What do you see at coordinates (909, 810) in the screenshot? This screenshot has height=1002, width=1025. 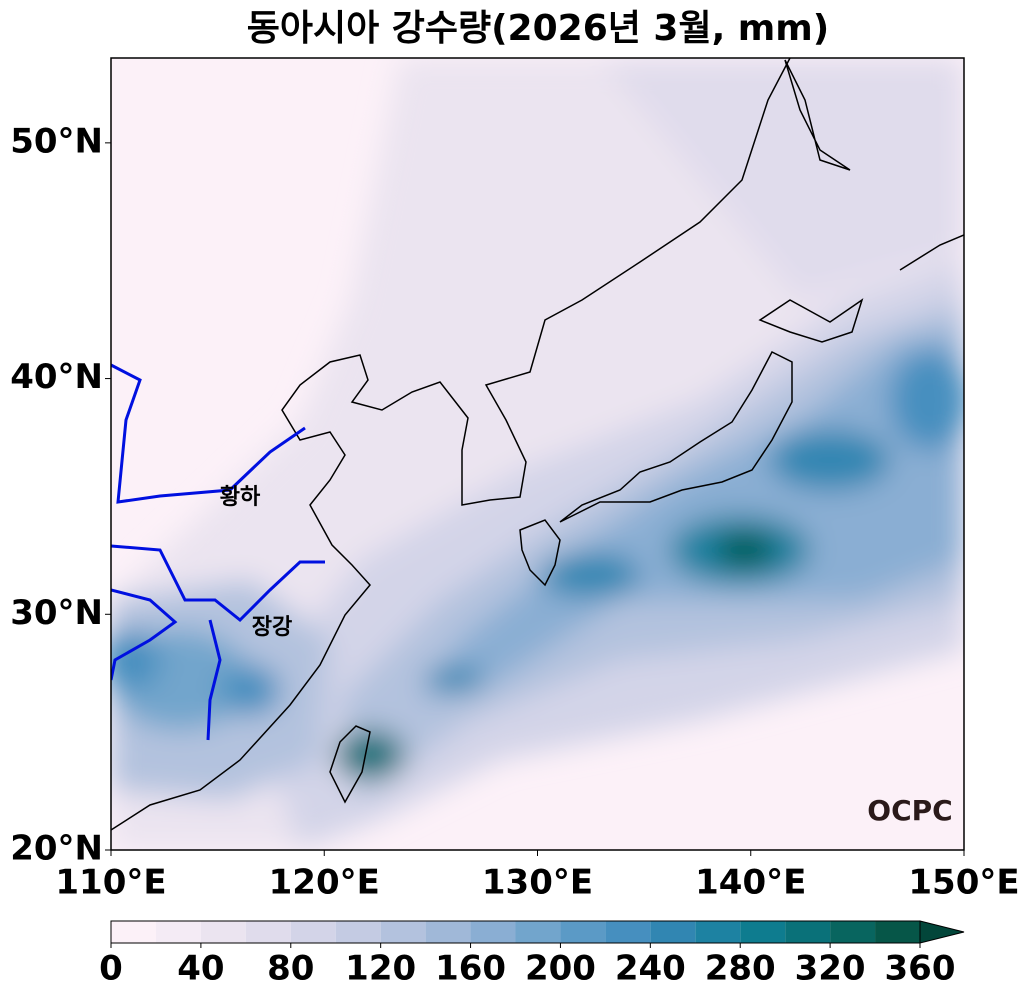 I see `logo: OCPC` at bounding box center [909, 810].